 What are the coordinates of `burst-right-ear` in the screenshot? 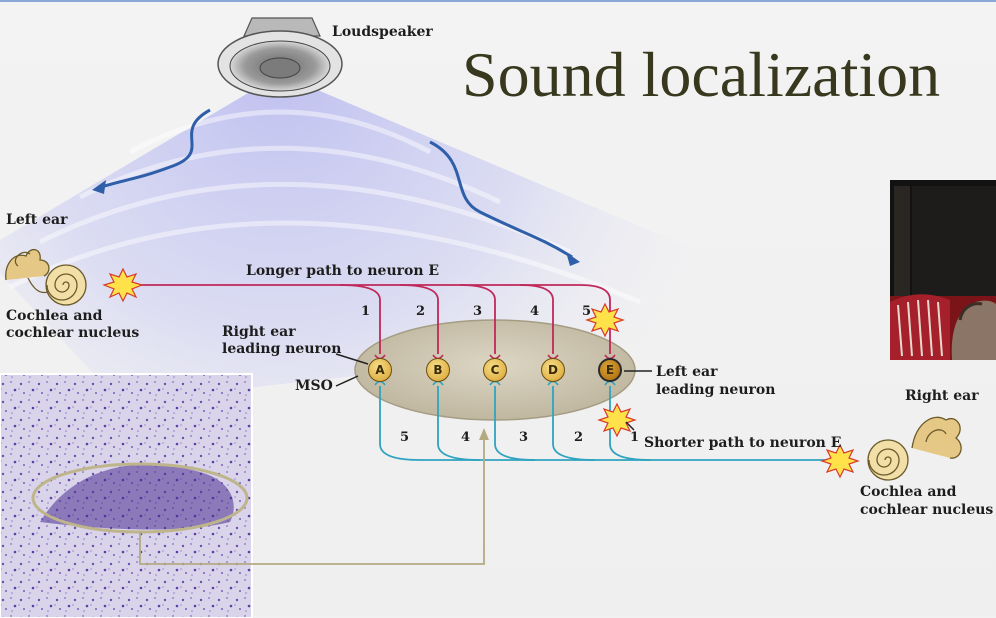 It's located at (840, 461).